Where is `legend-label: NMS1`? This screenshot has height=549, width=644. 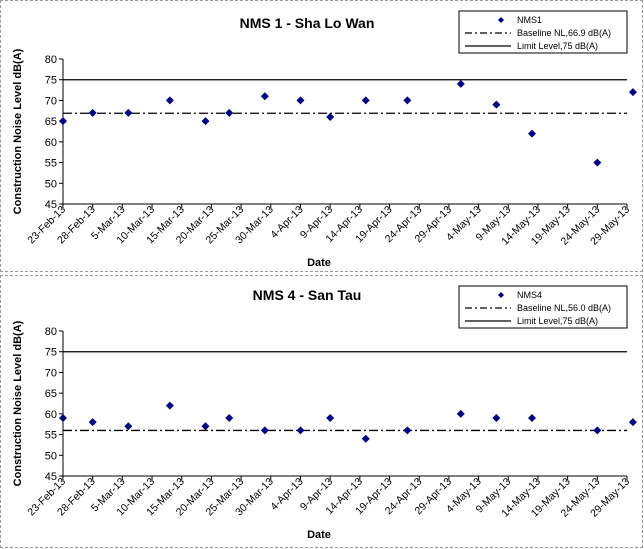 legend-label: NMS1 is located at coordinates (529, 20).